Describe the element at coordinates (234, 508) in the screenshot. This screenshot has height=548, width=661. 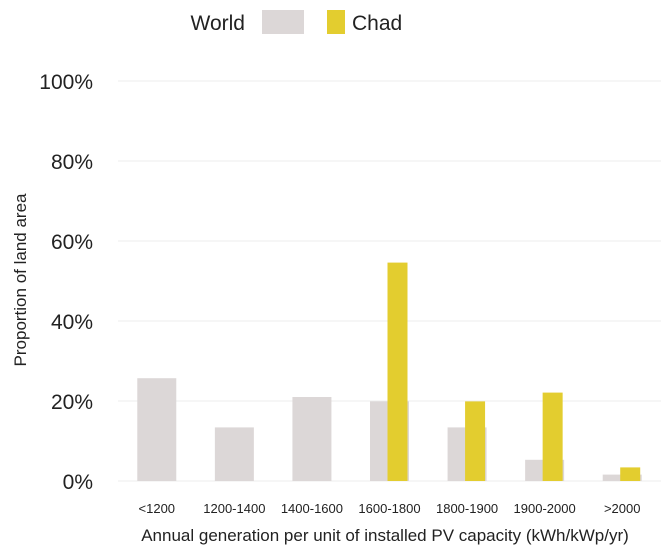
I see `x-tick-label: 1200-1400` at that location.